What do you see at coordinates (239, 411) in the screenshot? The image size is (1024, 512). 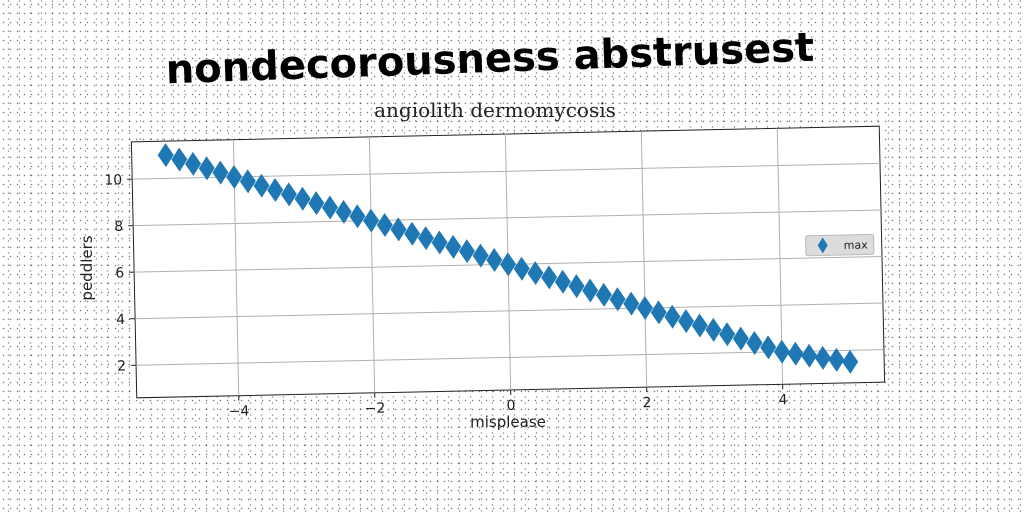 I see `x-tick-label: −4` at bounding box center [239, 411].